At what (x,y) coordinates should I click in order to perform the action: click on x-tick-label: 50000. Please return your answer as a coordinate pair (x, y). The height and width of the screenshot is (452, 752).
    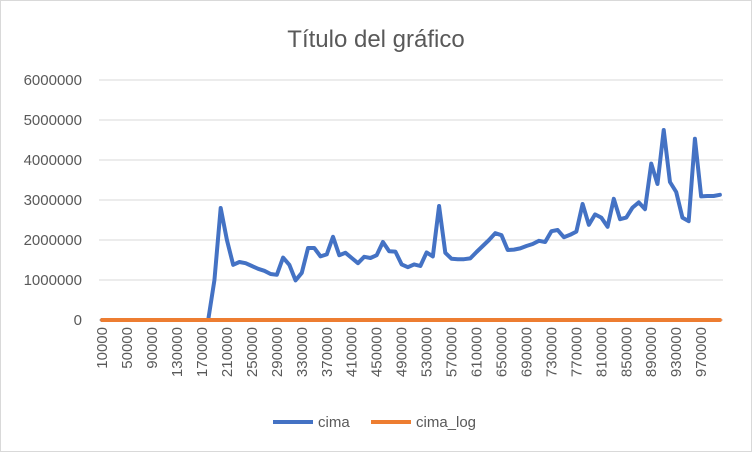
    Looking at the image, I should click on (127, 348).